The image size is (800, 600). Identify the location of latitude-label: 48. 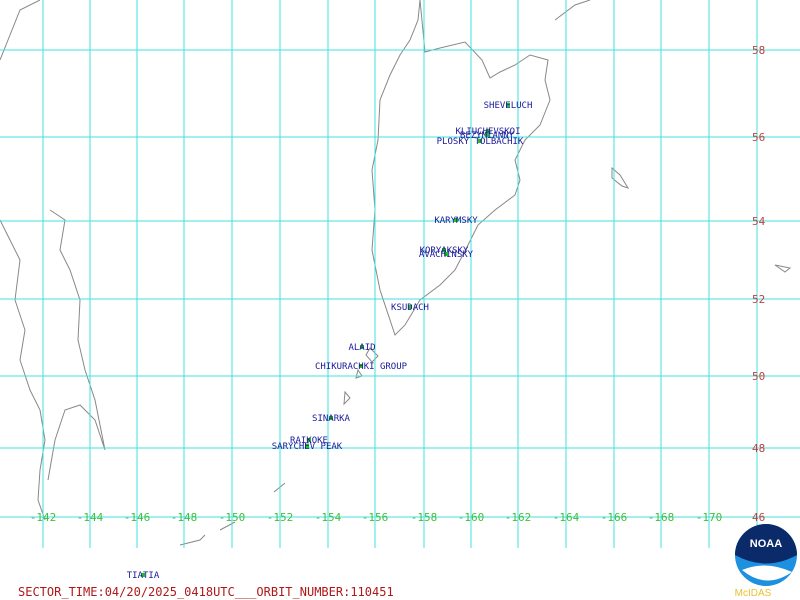
(758, 448).